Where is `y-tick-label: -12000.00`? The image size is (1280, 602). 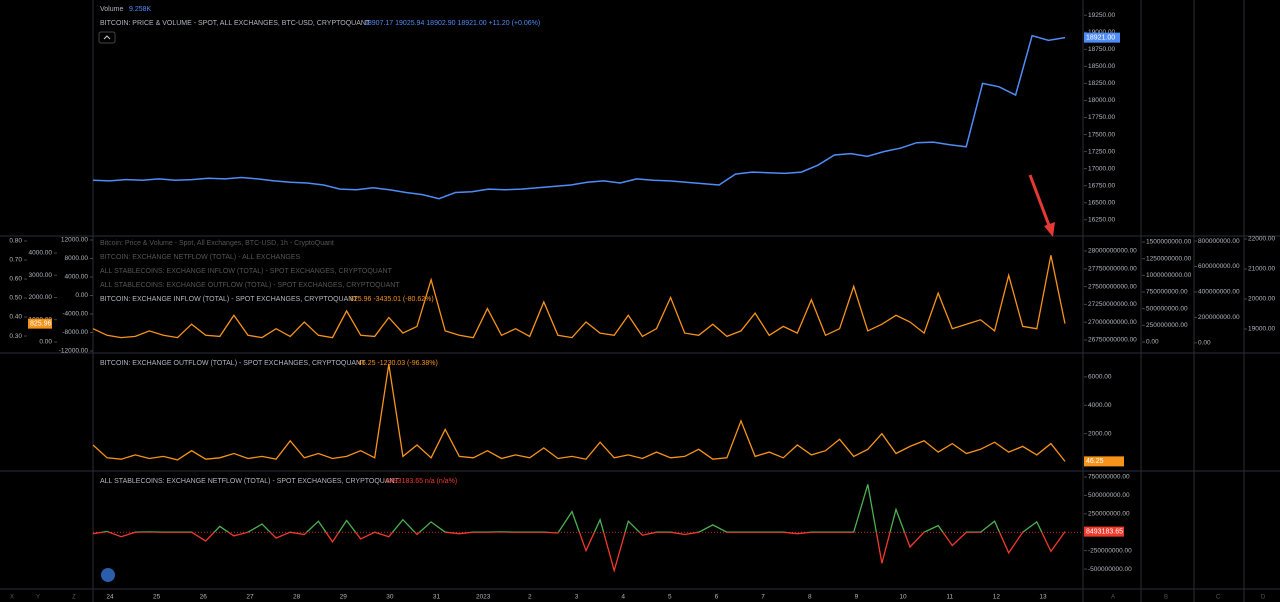
y-tick-label: -12000.00 is located at coordinates (74, 351).